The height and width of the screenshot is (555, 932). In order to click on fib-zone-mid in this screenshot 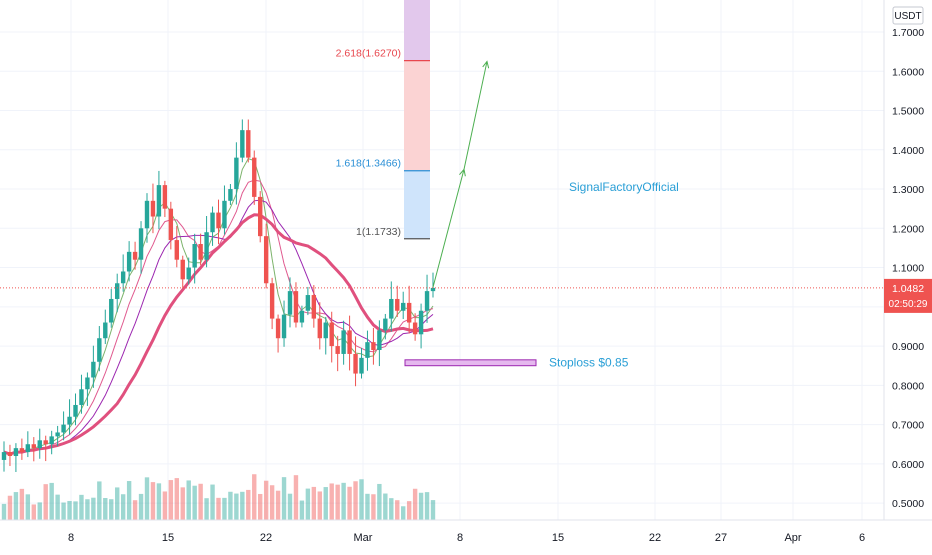, I will do `click(417, 115)`.